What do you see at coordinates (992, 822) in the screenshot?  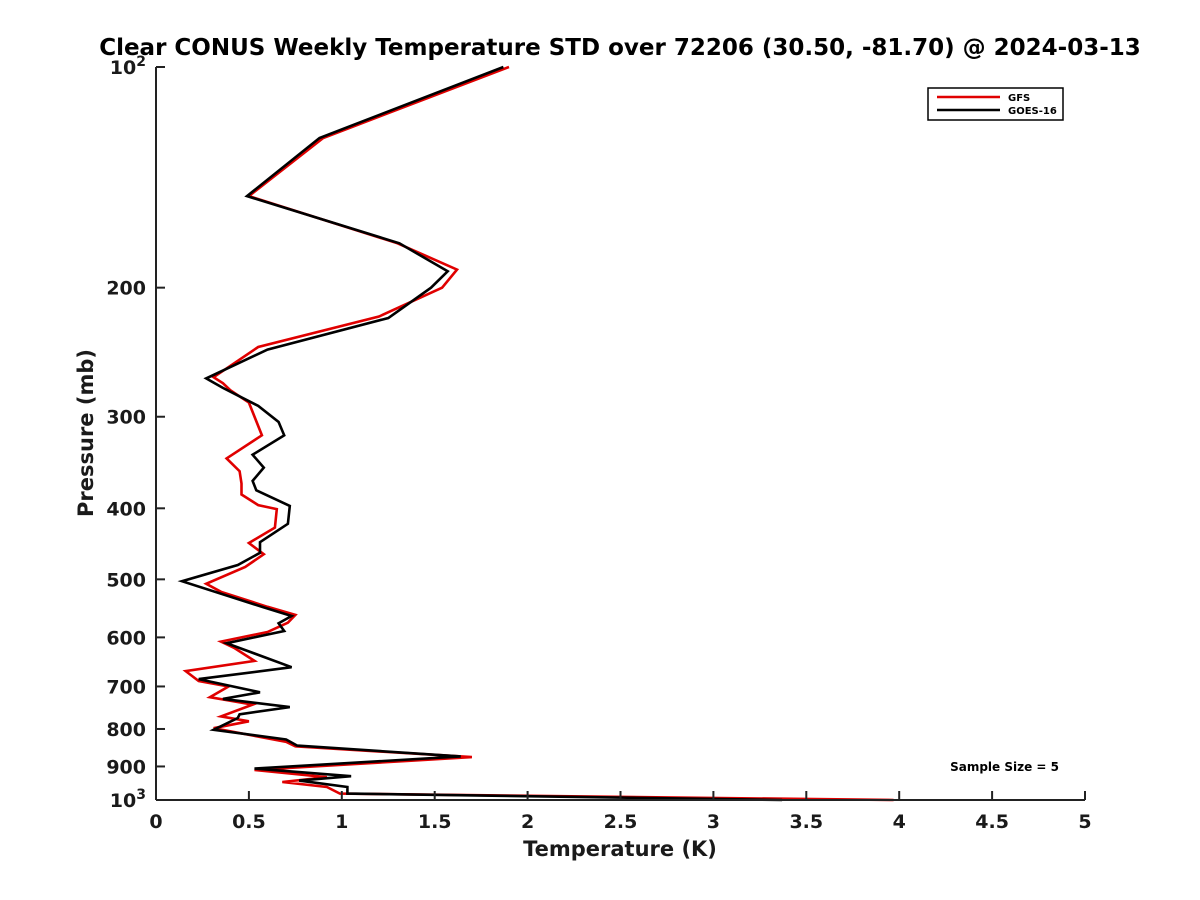 I see `x-tick-label: 4.5` at bounding box center [992, 822].